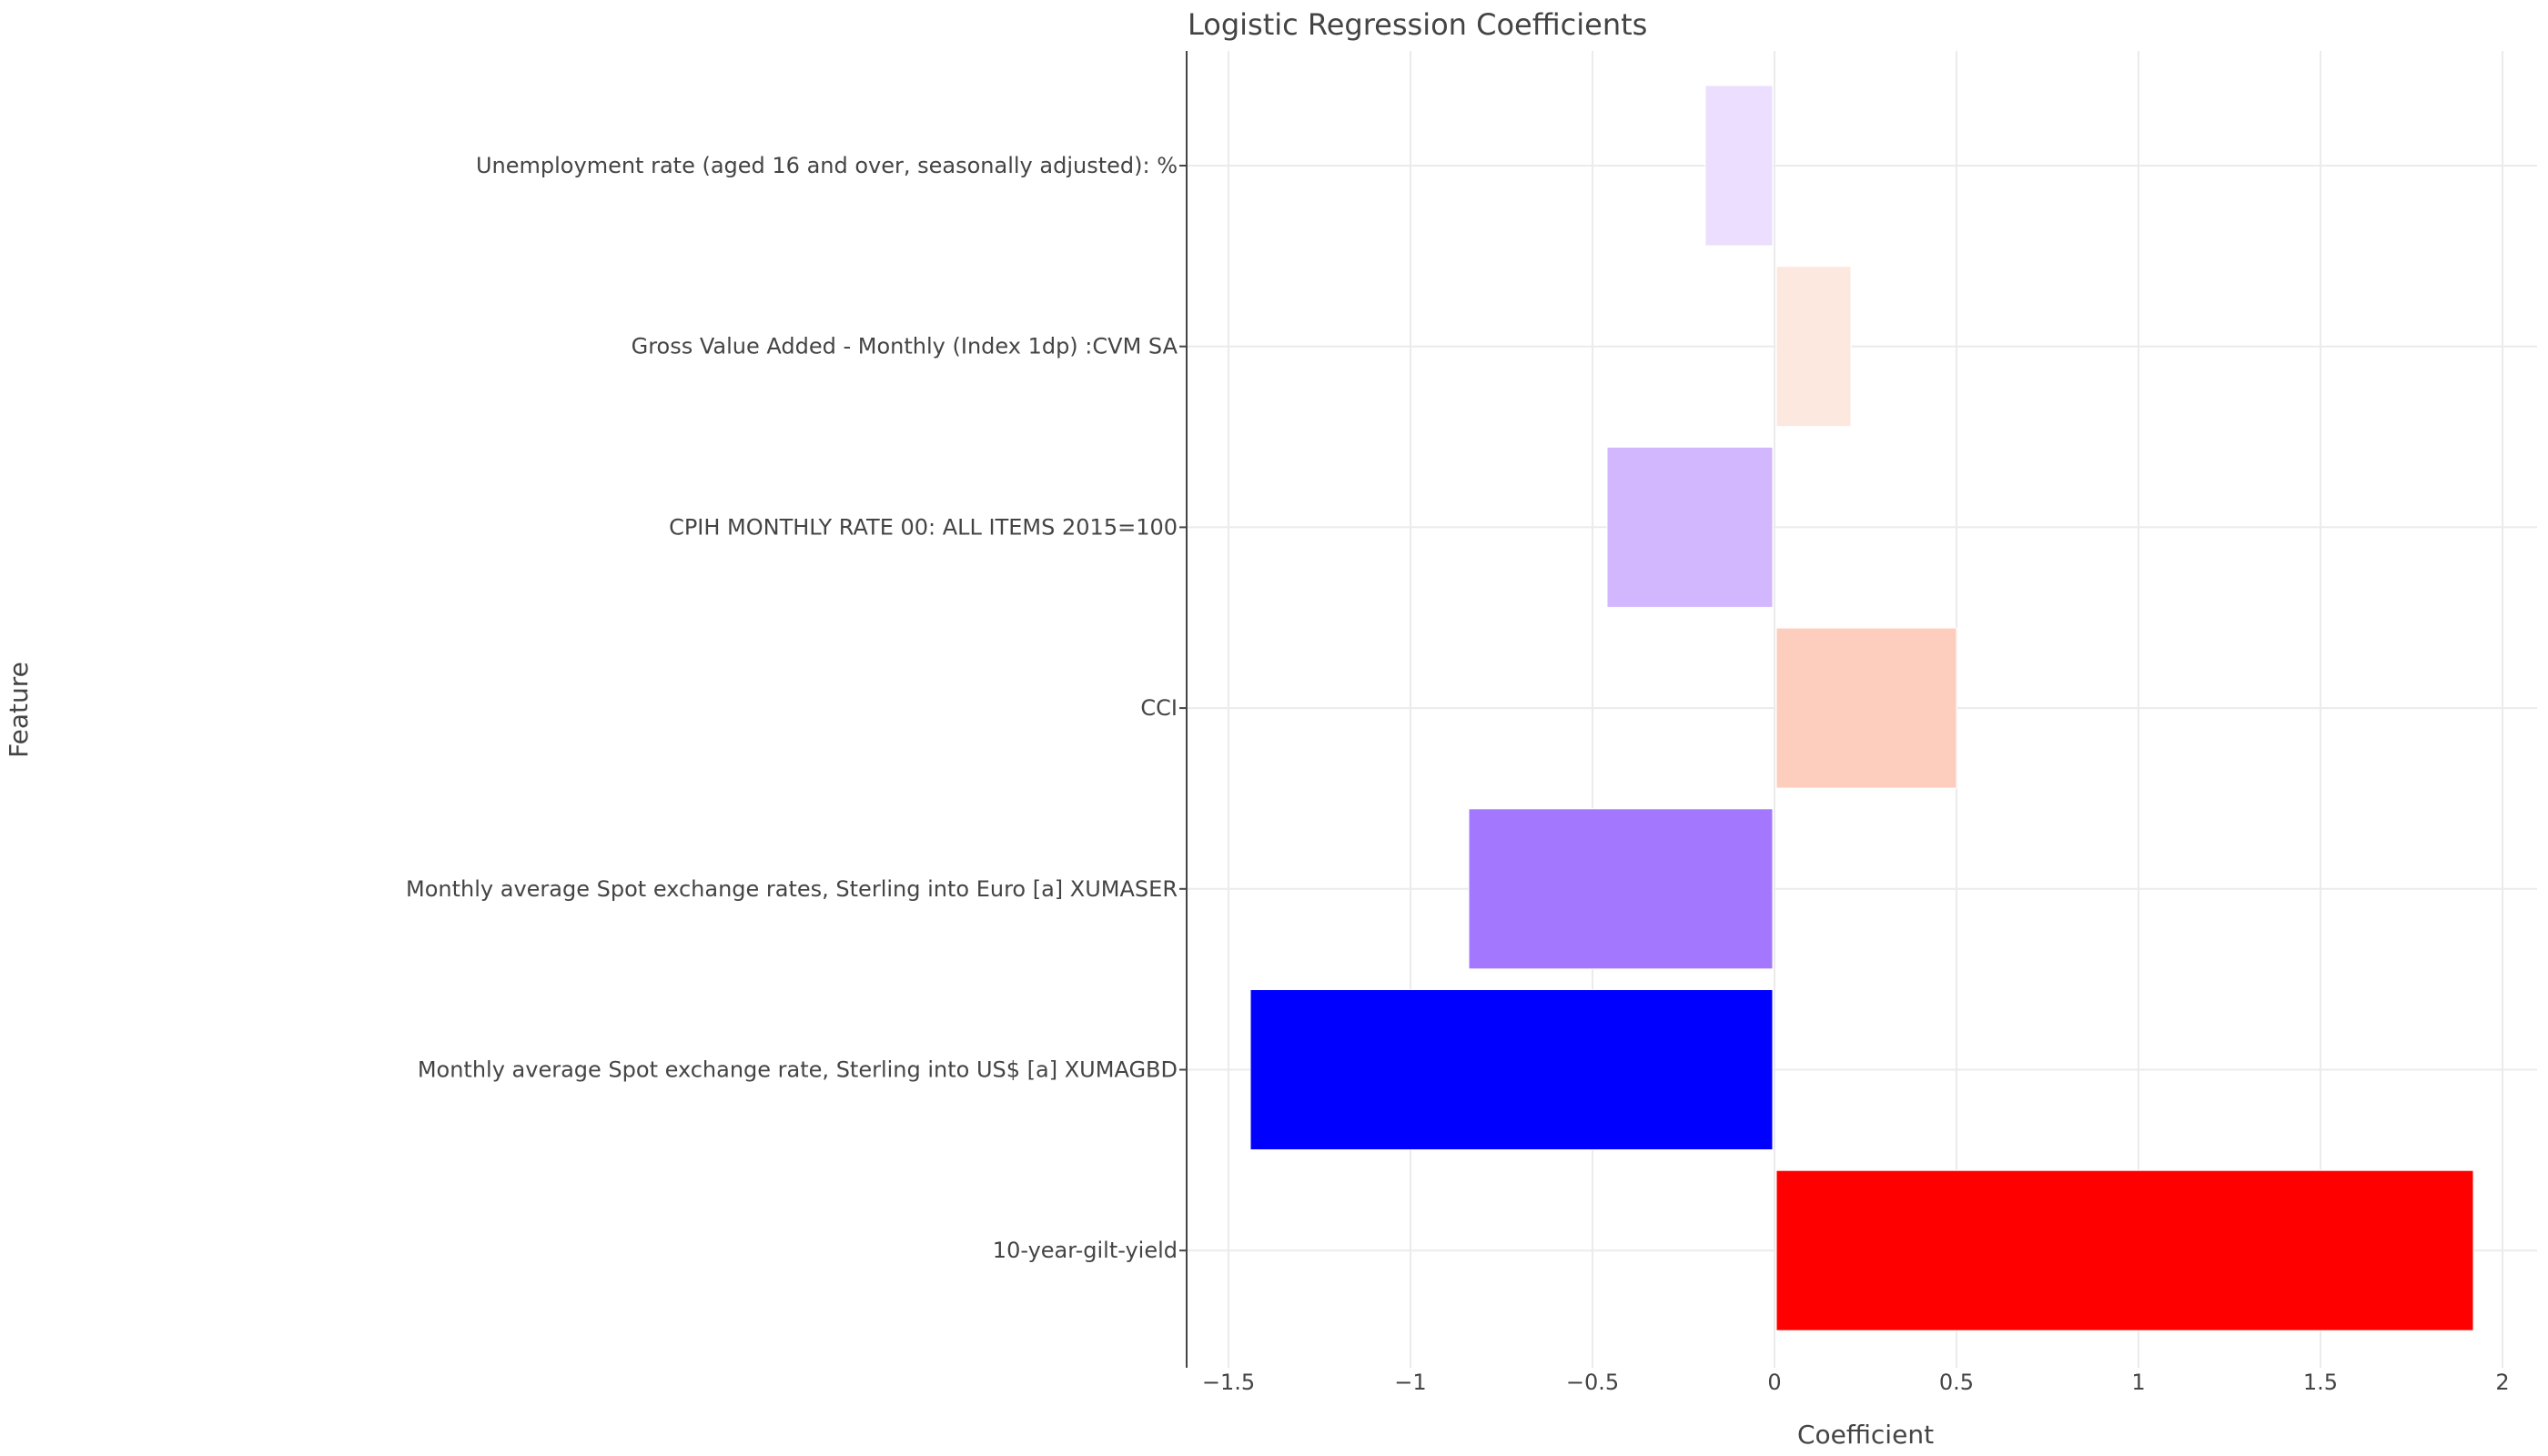 The height and width of the screenshot is (1456, 2548). I want to click on y-category-label: 10-year-gilt-yield, so click(1085, 1251).